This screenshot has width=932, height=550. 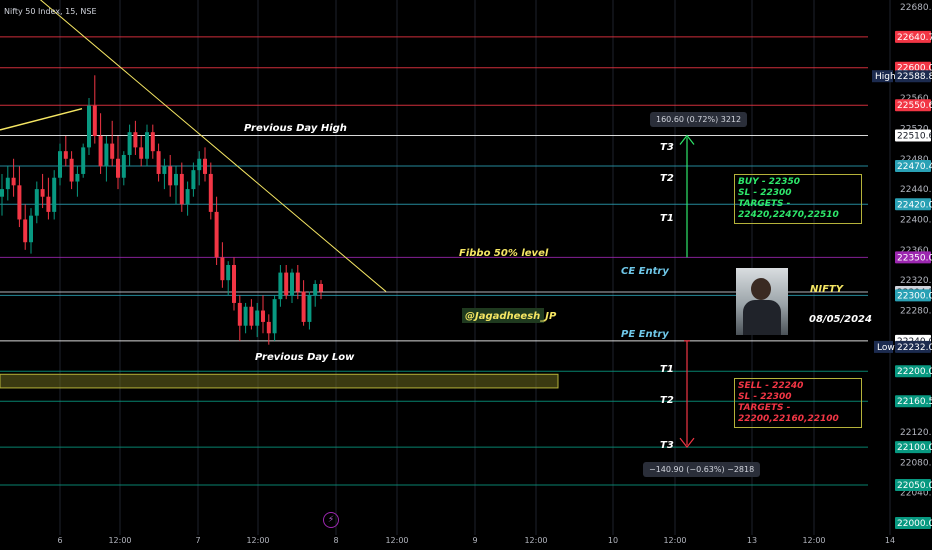 I want to click on y-axis-tick-label: 22280.00, so click(x=916, y=312).